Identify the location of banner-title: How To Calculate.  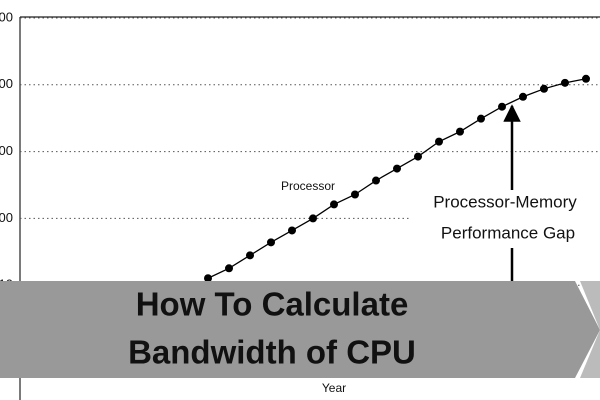
(272, 304).